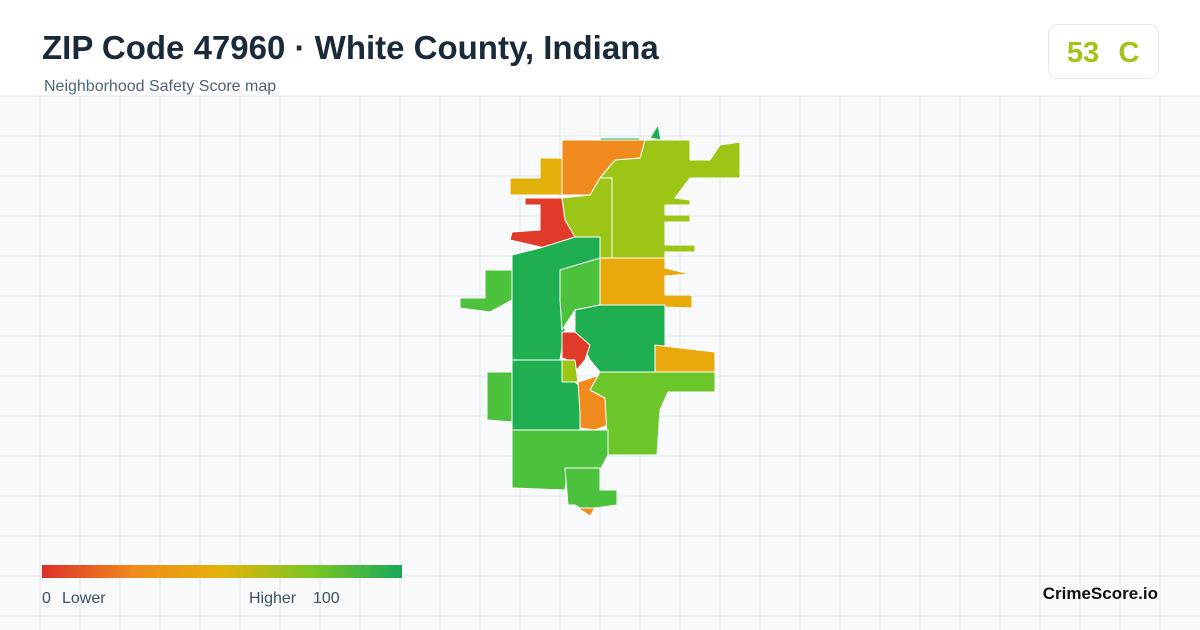 The image size is (1200, 630). What do you see at coordinates (84, 598) in the screenshot?
I see `legend-min-label: Lower` at bounding box center [84, 598].